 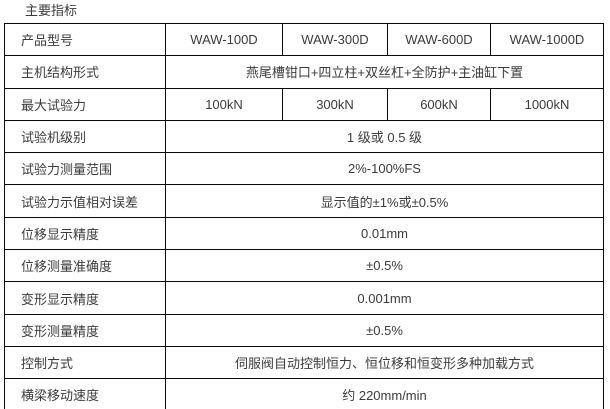 What do you see at coordinates (384, 136) in the screenshot?
I see `cell-machine-class: 1 级或 0.5 级` at bounding box center [384, 136].